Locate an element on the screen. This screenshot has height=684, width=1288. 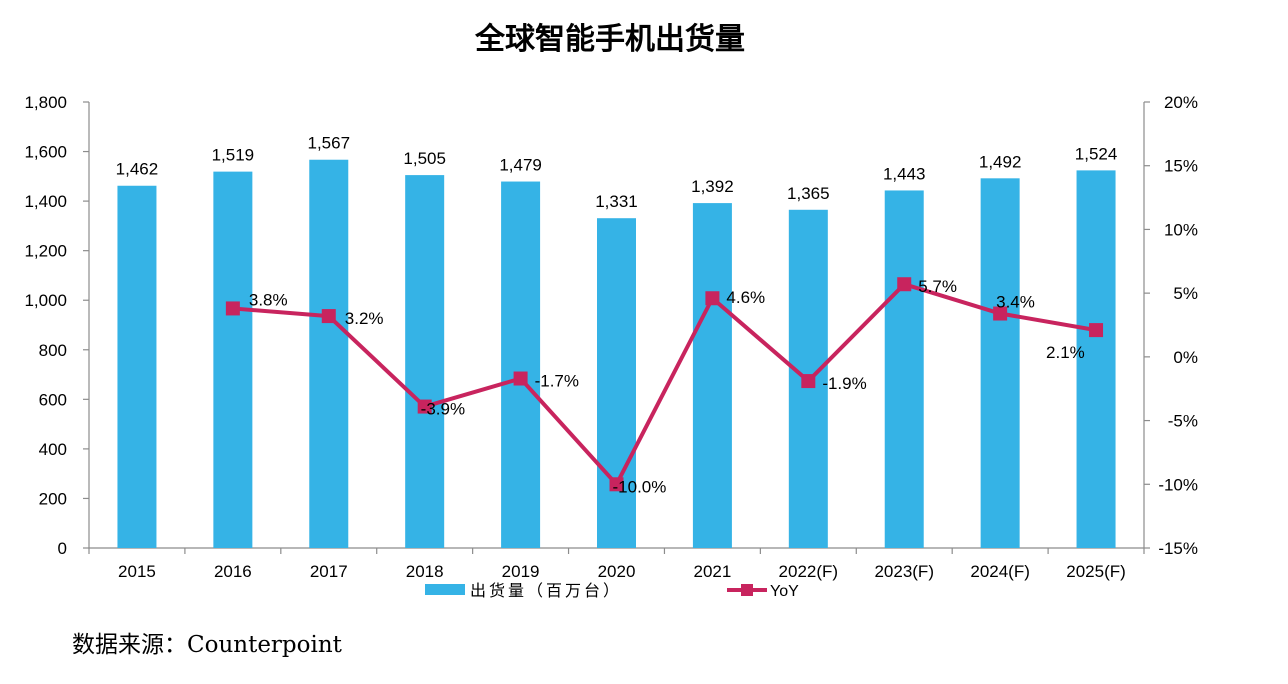
yoy-data-label: -10.0% is located at coordinates (640, 486).